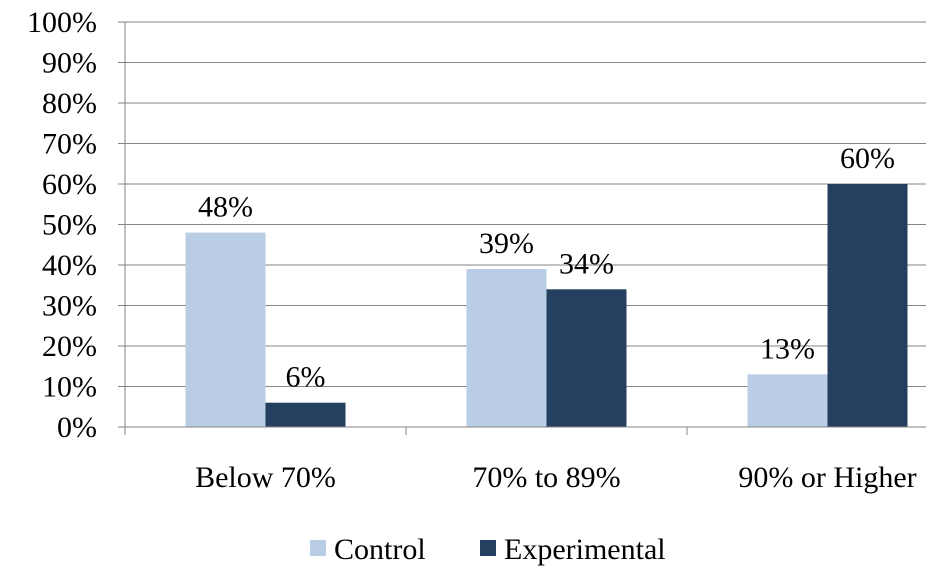 This screenshot has width=931, height=575. I want to click on y-tick-label: 100%, so click(62, 22).